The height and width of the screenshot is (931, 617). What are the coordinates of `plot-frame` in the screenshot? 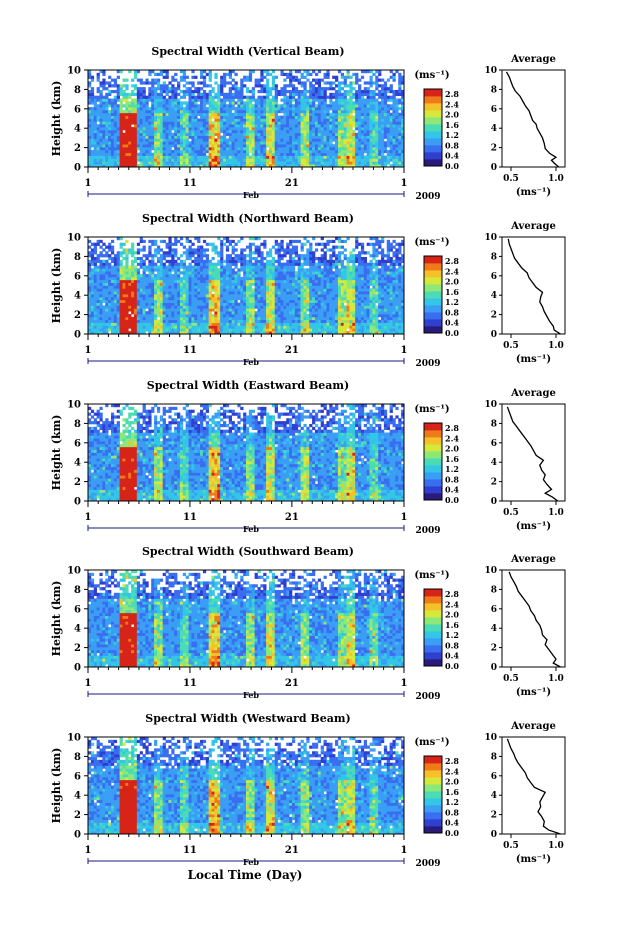 It's located at (246, 118).